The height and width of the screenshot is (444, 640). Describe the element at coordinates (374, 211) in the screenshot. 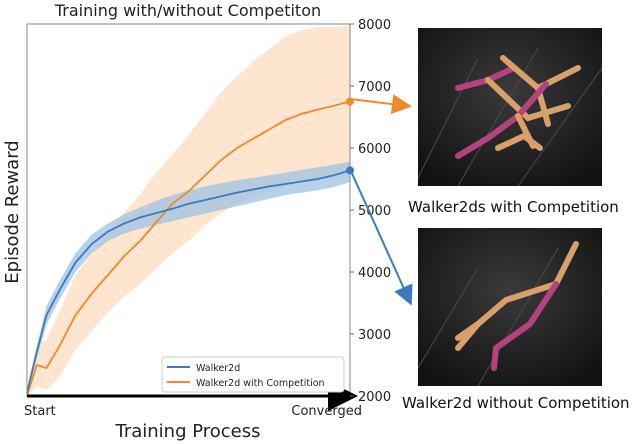

I see `y-tick-label: 5000` at that location.